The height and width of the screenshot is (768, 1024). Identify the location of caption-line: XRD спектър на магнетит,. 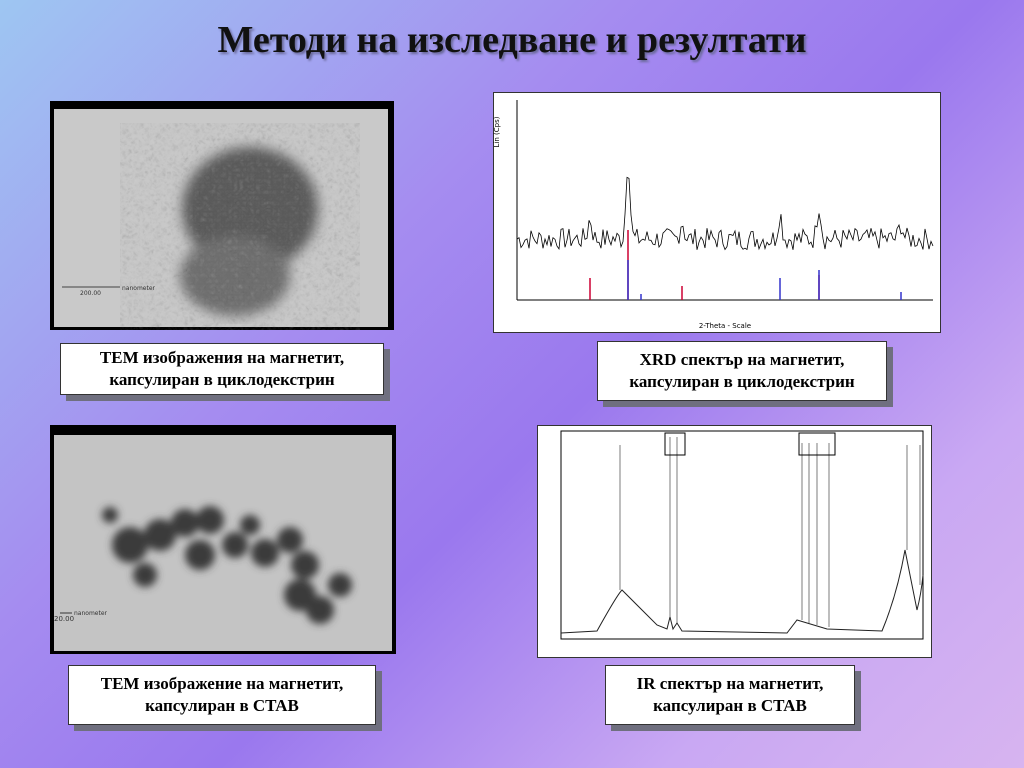
(742, 359).